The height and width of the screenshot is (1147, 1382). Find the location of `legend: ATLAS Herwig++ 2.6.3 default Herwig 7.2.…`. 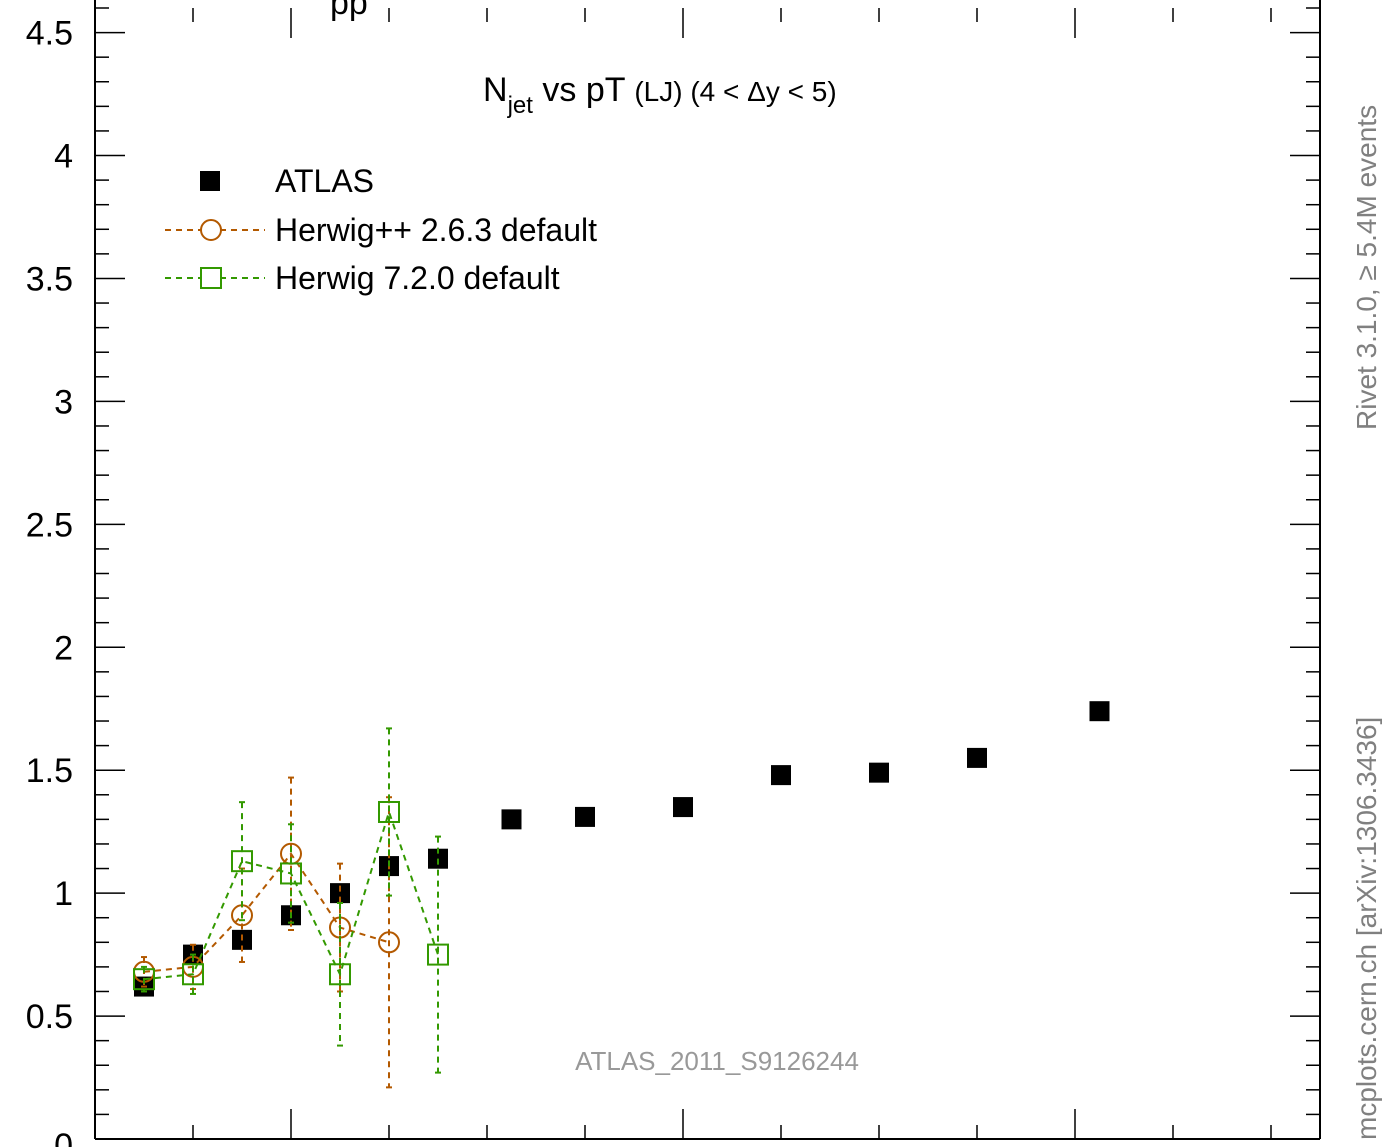

legend: ATLAS Herwig++ 2.6.3 default Herwig 7.2.… is located at coordinates (381, 229).